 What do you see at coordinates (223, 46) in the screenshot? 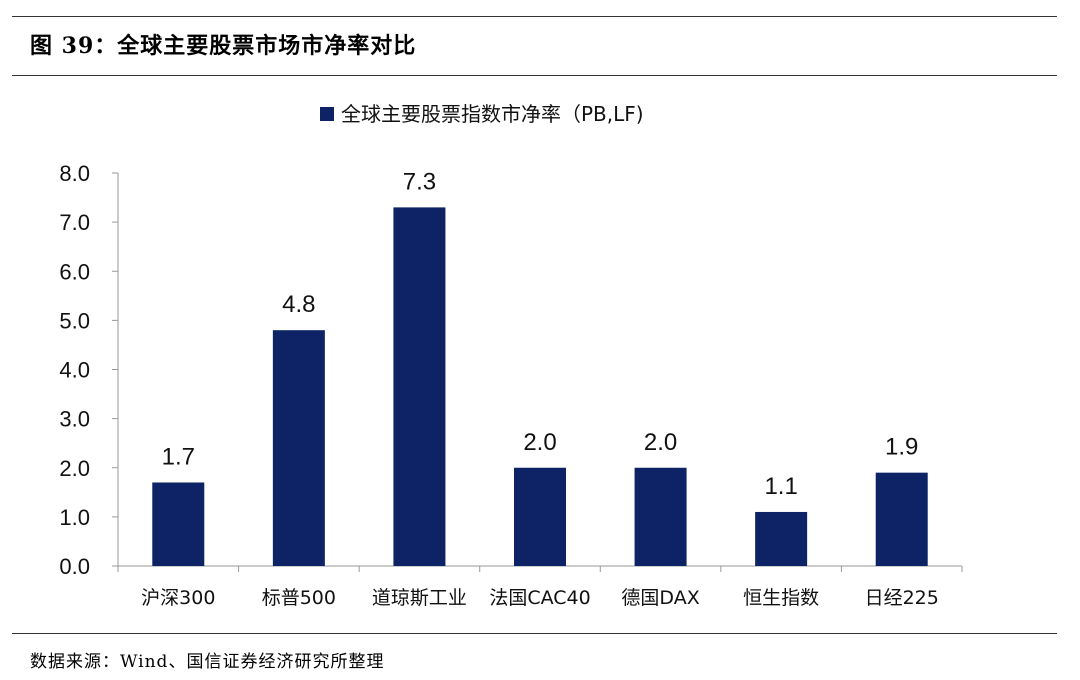
I see `figure-title: 图 39：全球主要股票市场市净率对比` at bounding box center [223, 46].